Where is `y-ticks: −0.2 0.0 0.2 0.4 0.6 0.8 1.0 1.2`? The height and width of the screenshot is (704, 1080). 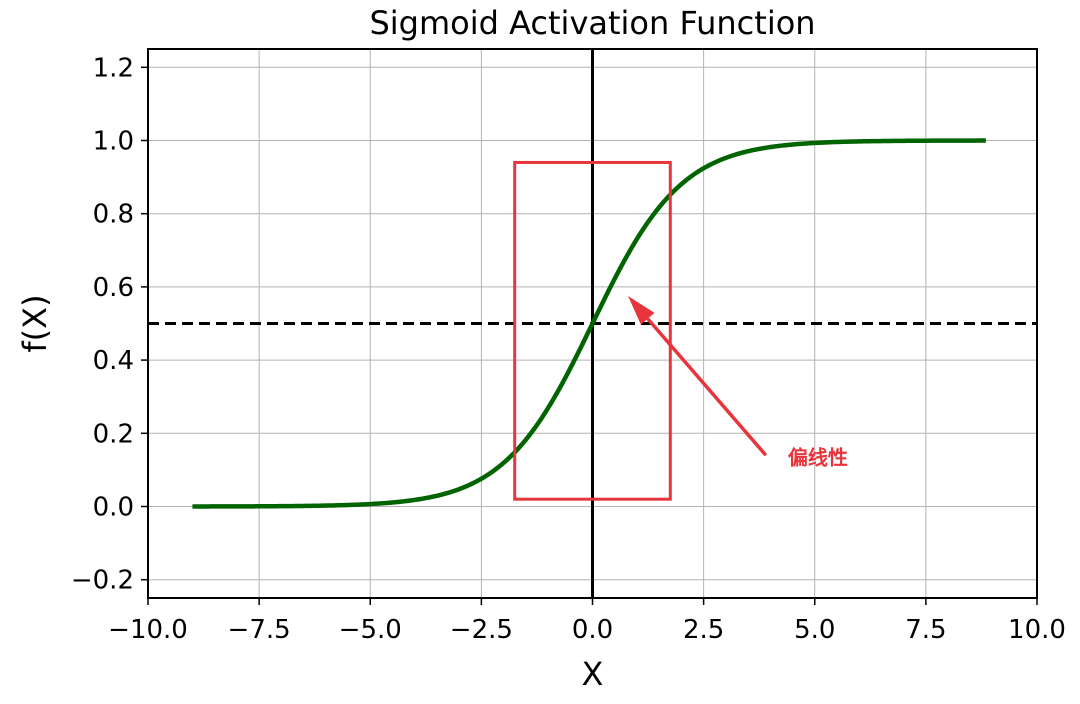 y-ticks: −0.2 0.0 0.2 0.4 0.6 0.8 1.0 1.2 is located at coordinates (109, 324).